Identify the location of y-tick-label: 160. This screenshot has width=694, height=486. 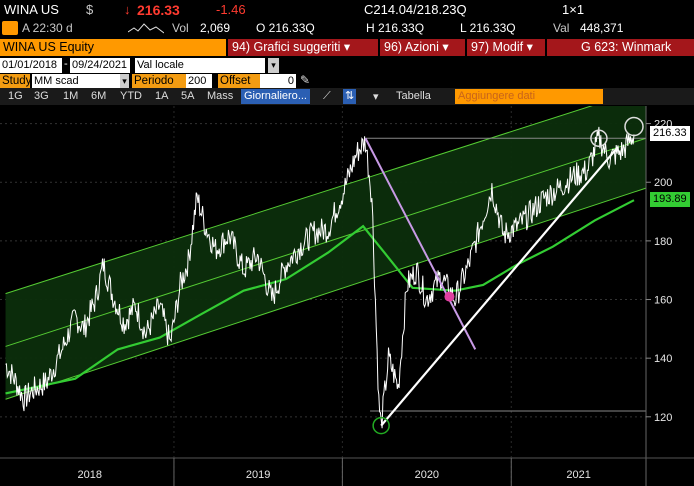
(663, 301).